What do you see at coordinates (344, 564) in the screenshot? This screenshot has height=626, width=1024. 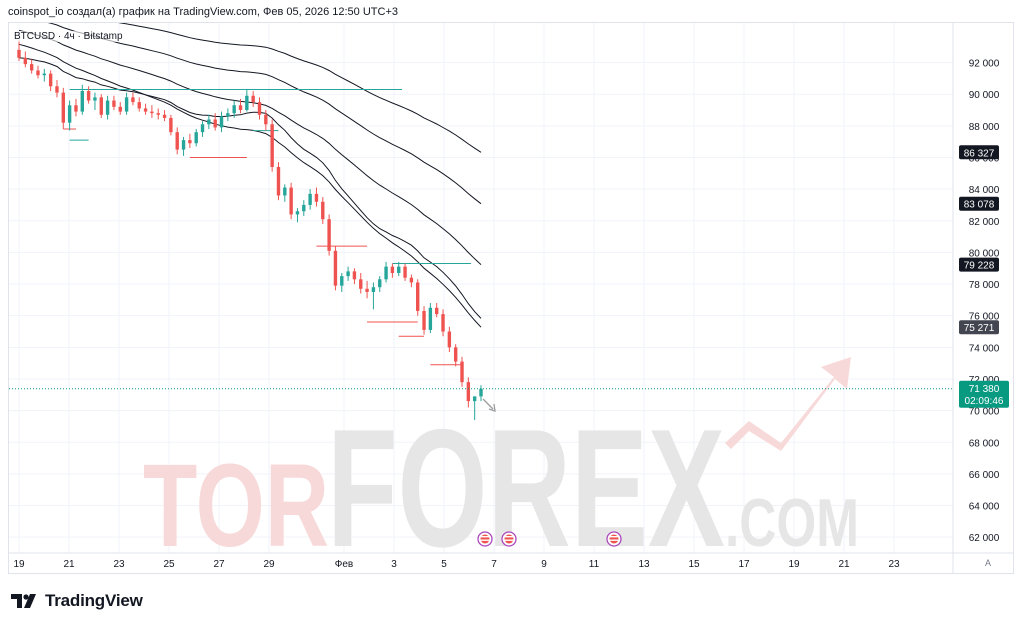 I see `x-tick-label: Фев` at bounding box center [344, 564].